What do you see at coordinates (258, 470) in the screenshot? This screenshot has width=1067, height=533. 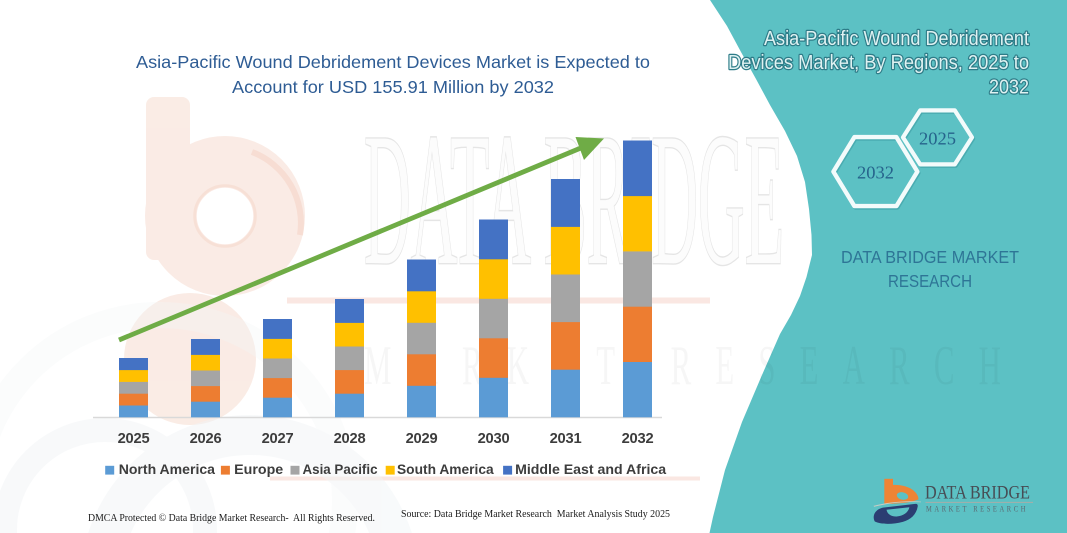 I see `svg-text: Europe` at bounding box center [258, 470].